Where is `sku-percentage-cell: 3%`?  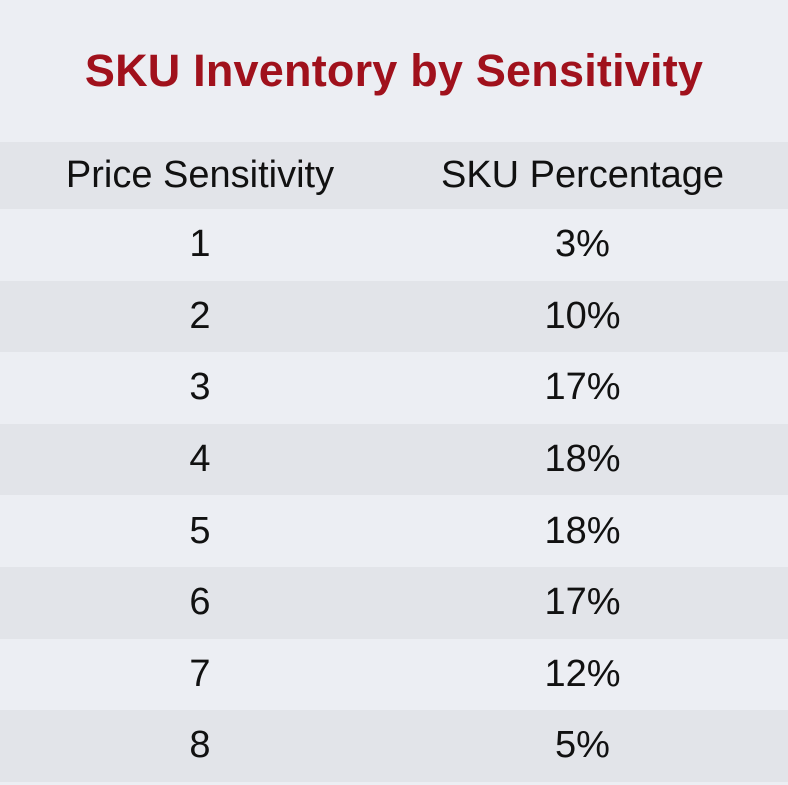 sku-percentage-cell: 3% is located at coordinates (582, 244).